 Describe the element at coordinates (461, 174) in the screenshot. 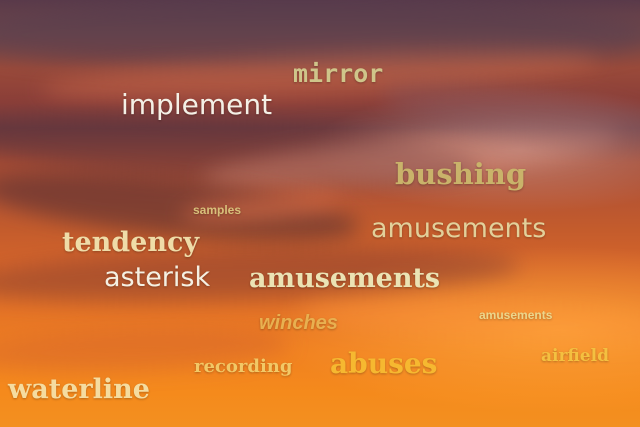

I see `word-bushing: bushing` at that location.